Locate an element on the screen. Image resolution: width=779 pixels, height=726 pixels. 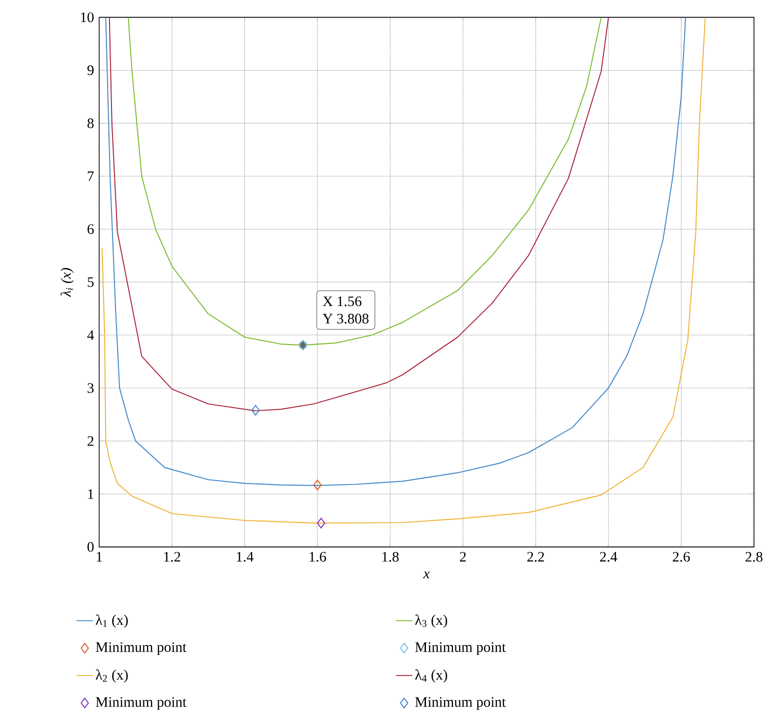
x-tick-label: 2.2 is located at coordinates (535, 557).